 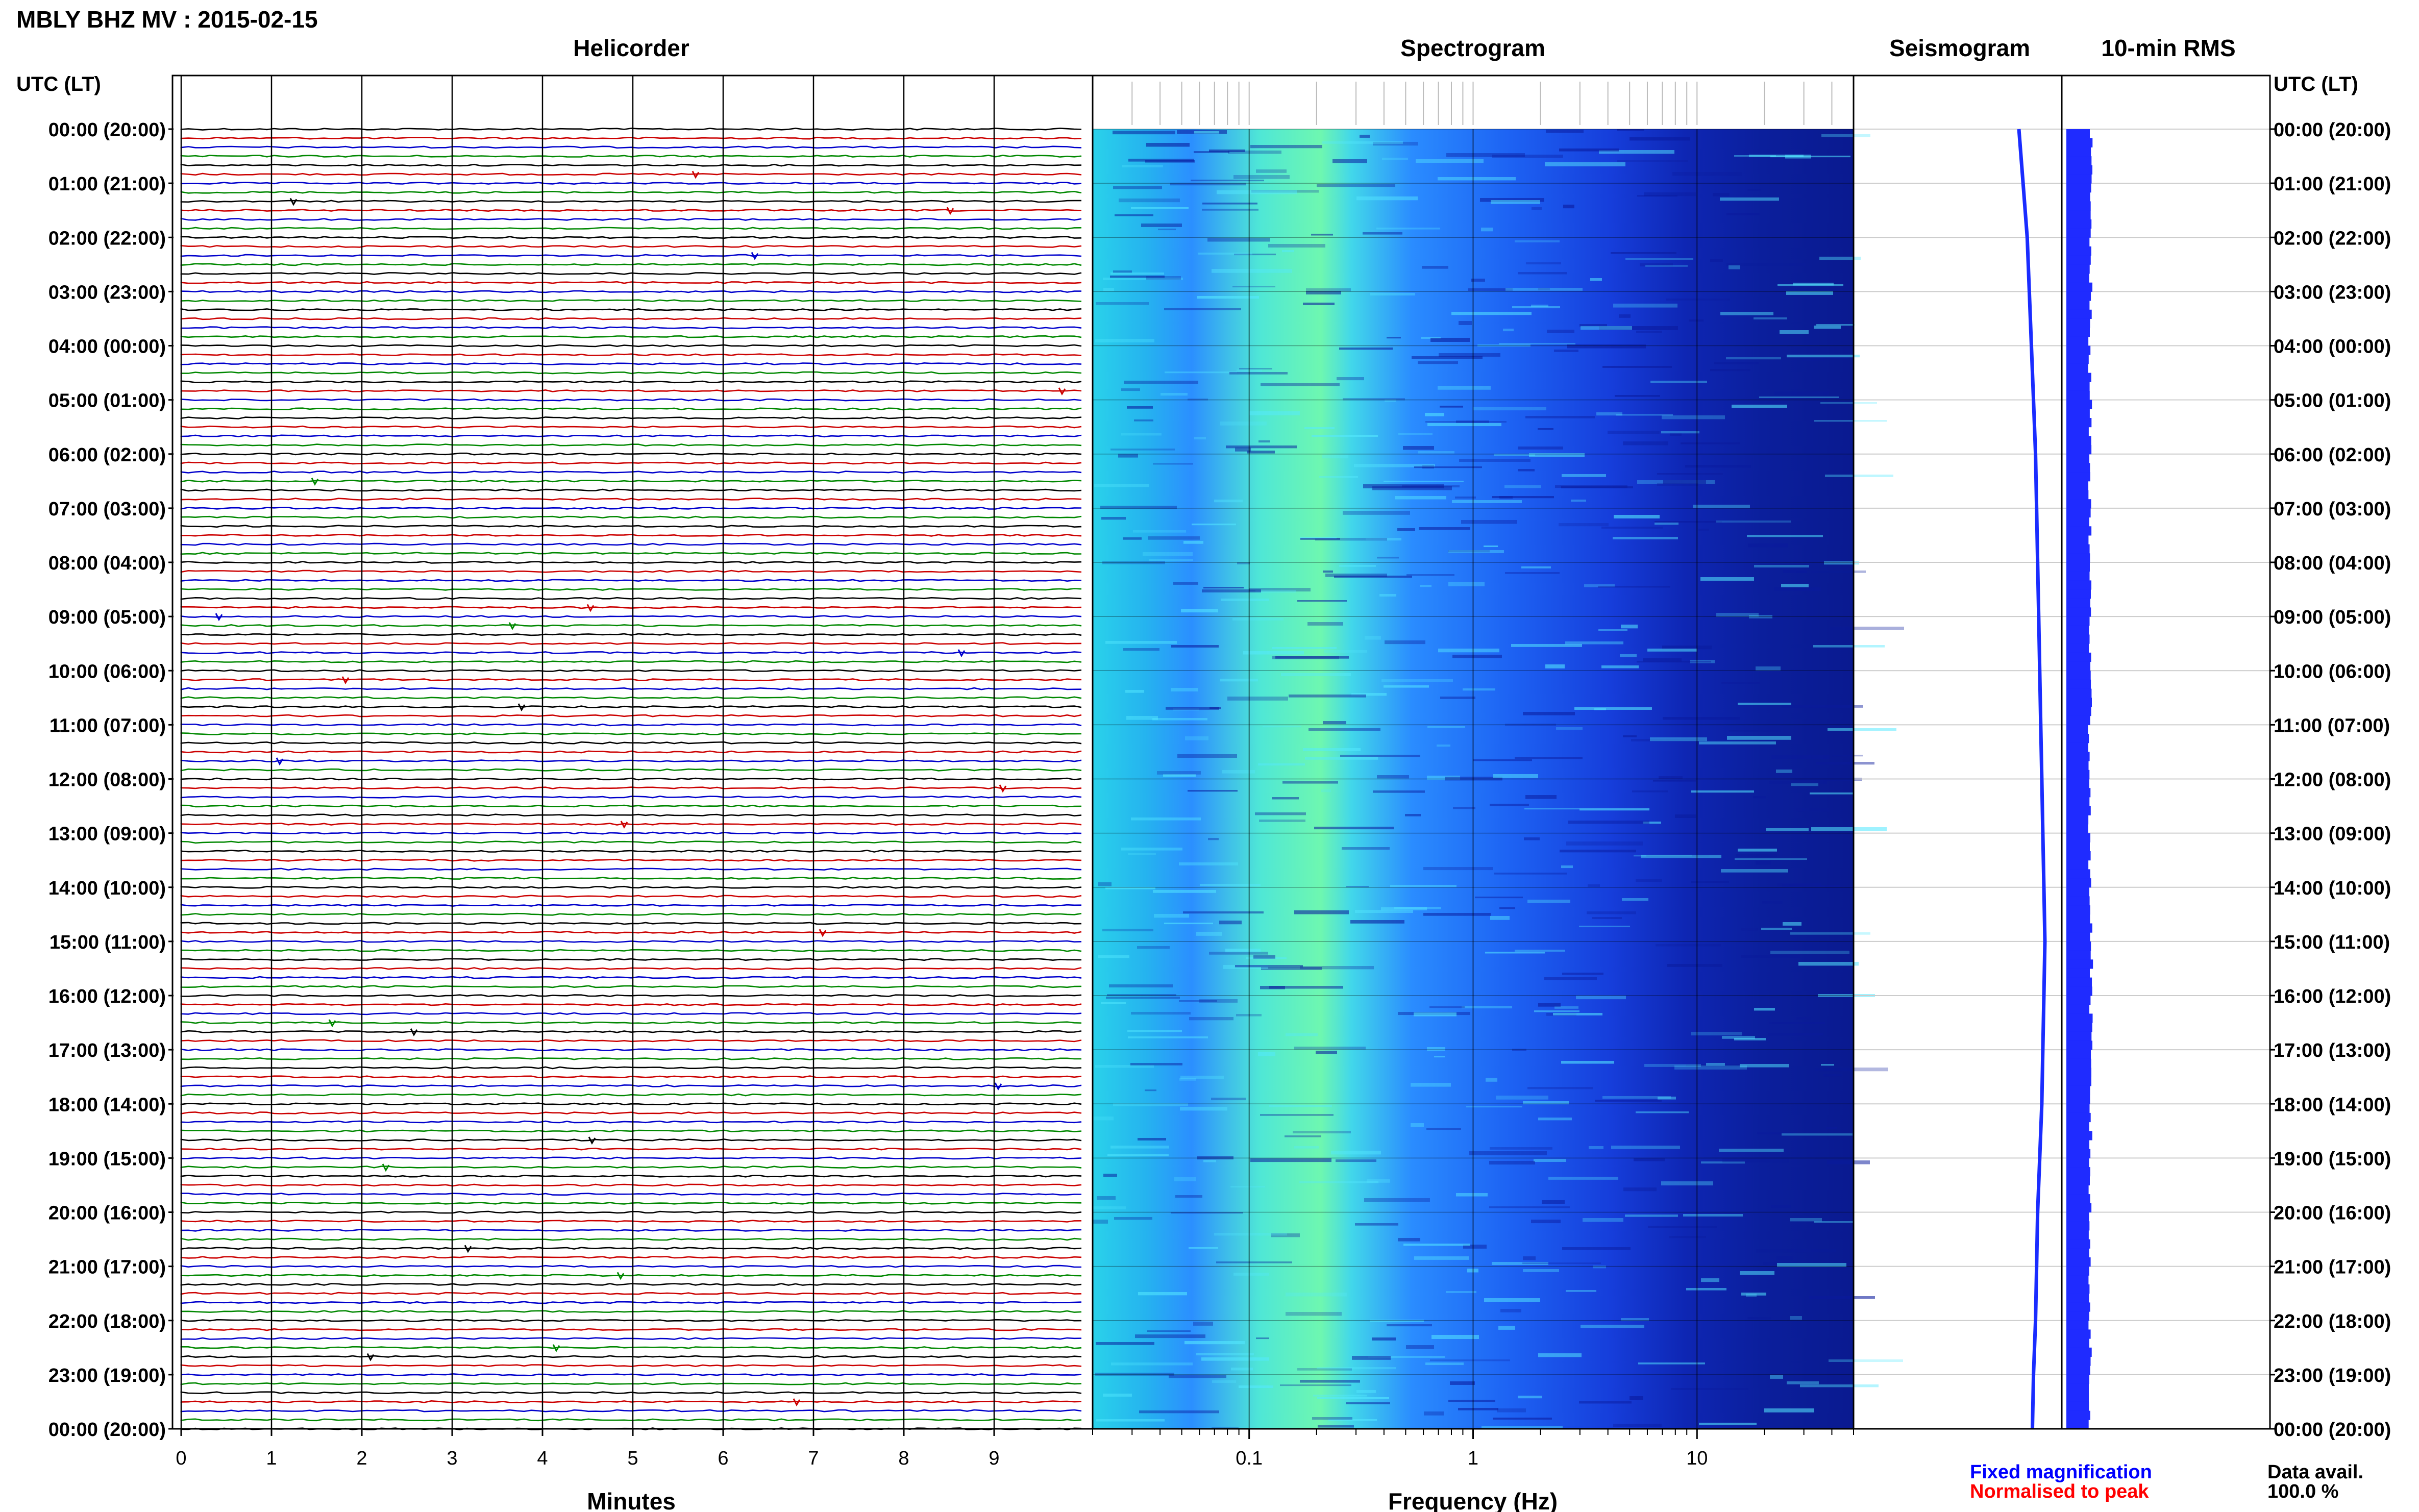 What do you see at coordinates (107, 834) in the screenshot?
I see `time-label-left: 13:00 (09:00)` at bounding box center [107, 834].